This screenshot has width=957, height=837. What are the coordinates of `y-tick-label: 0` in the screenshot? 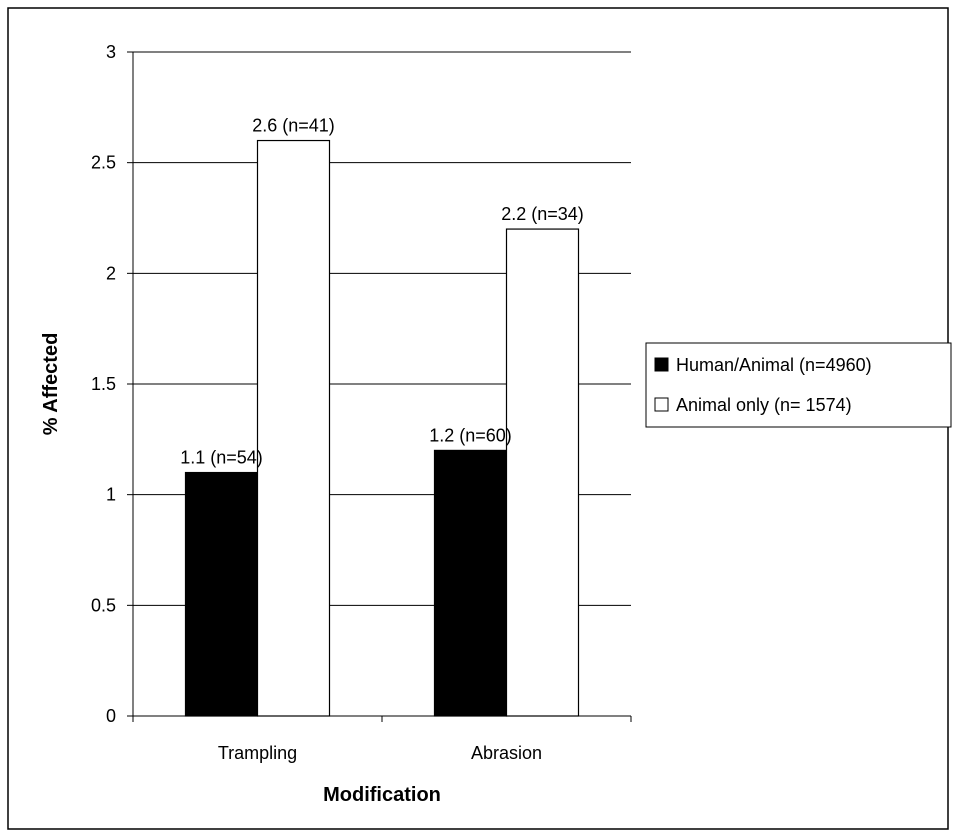 It's located at (111, 716).